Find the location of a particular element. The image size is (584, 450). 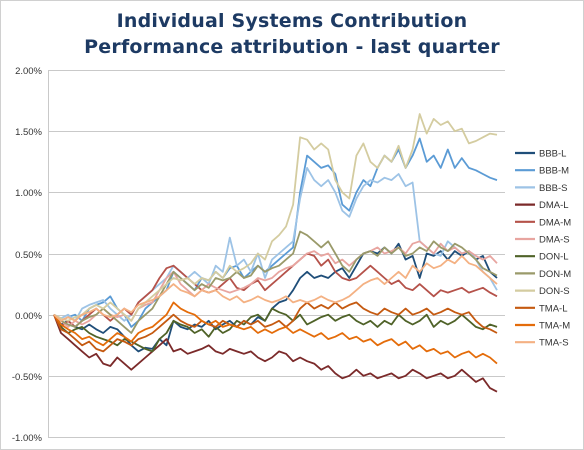

legend-label: DON-M is located at coordinates (555, 274).